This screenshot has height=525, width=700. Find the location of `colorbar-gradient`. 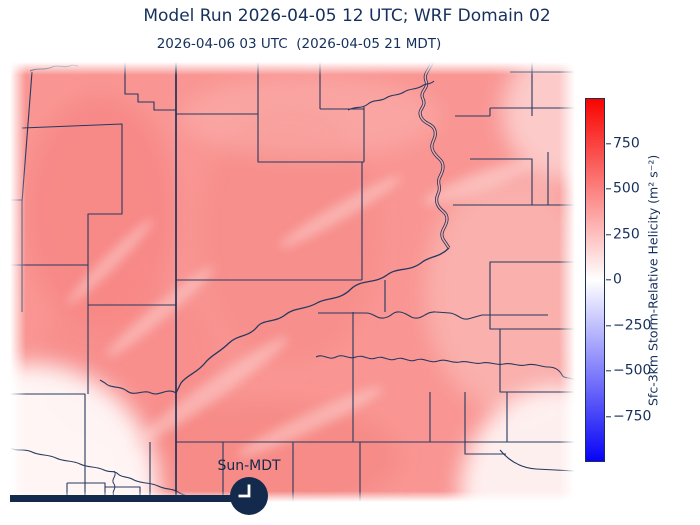

colorbar-gradient is located at coordinates (595, 280).